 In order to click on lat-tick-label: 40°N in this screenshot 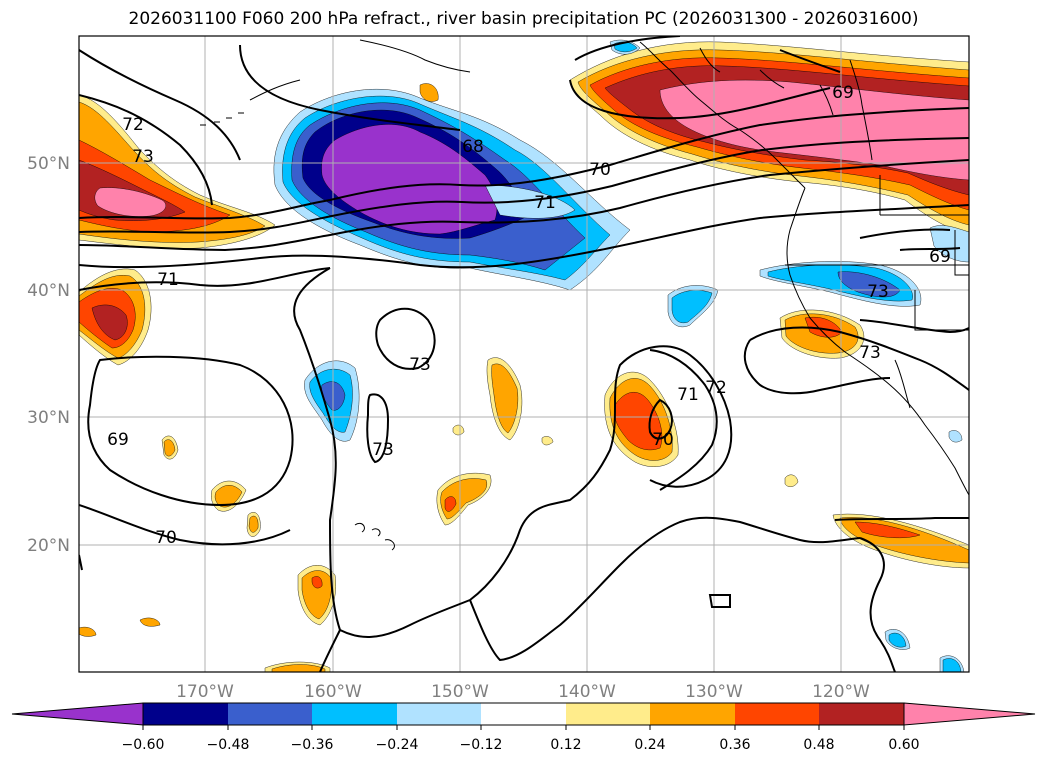, I will do `click(48, 291)`.